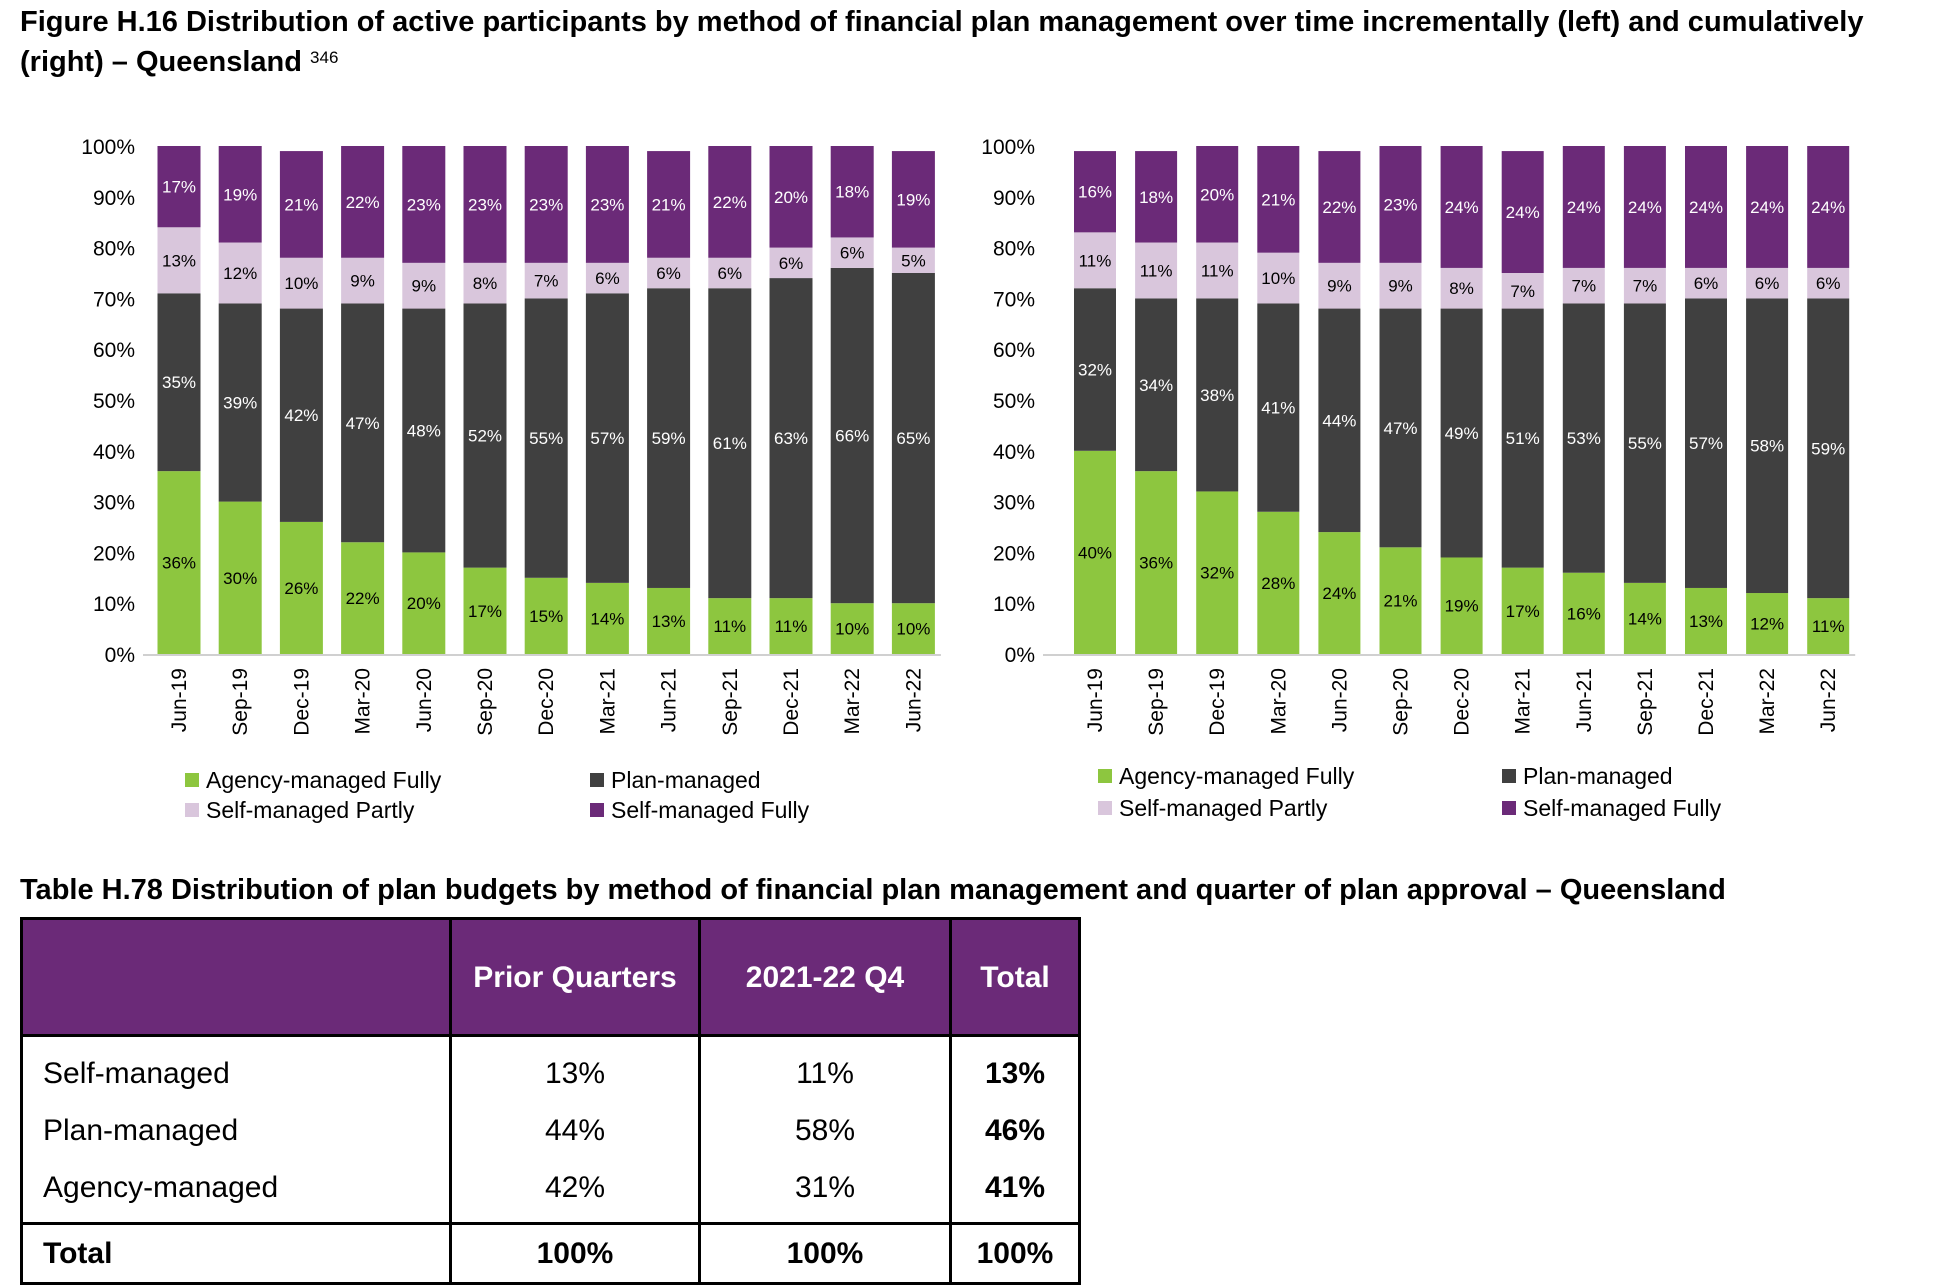 The height and width of the screenshot is (1285, 1956). What do you see at coordinates (1105, 808) in the screenshot?
I see `legend-swatch-self-managed-partly` at bounding box center [1105, 808].